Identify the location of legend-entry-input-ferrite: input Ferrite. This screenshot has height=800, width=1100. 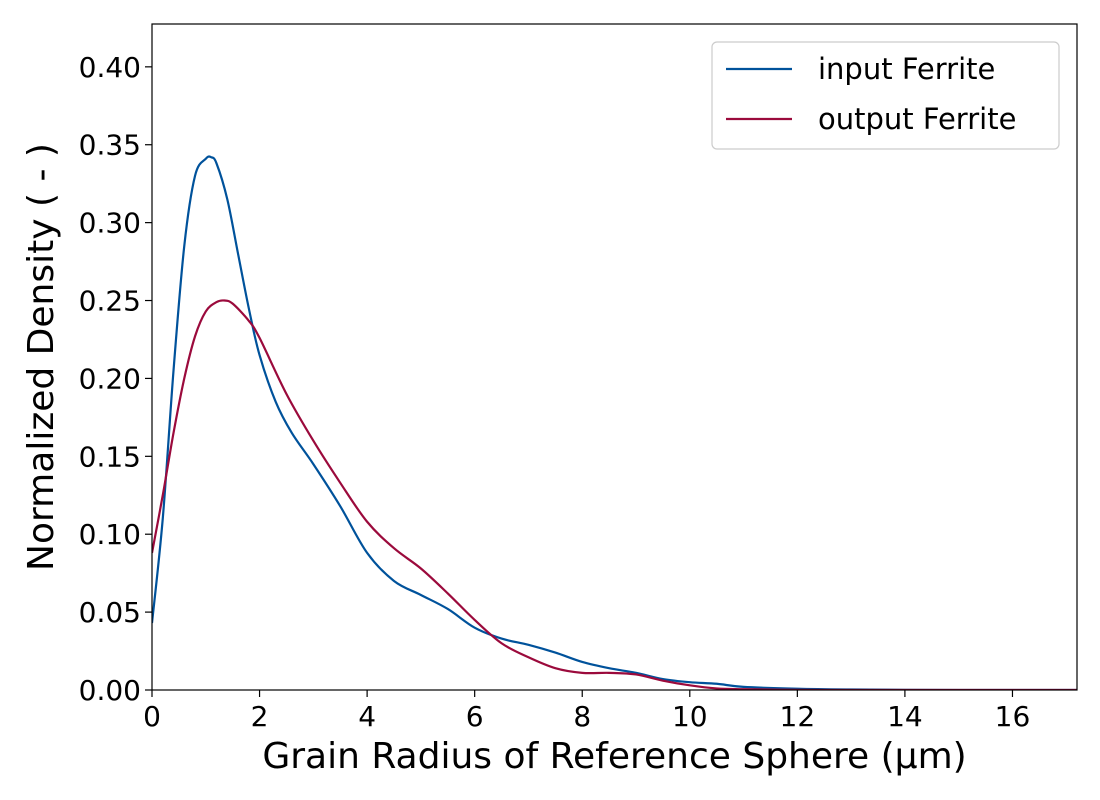
(906, 69).